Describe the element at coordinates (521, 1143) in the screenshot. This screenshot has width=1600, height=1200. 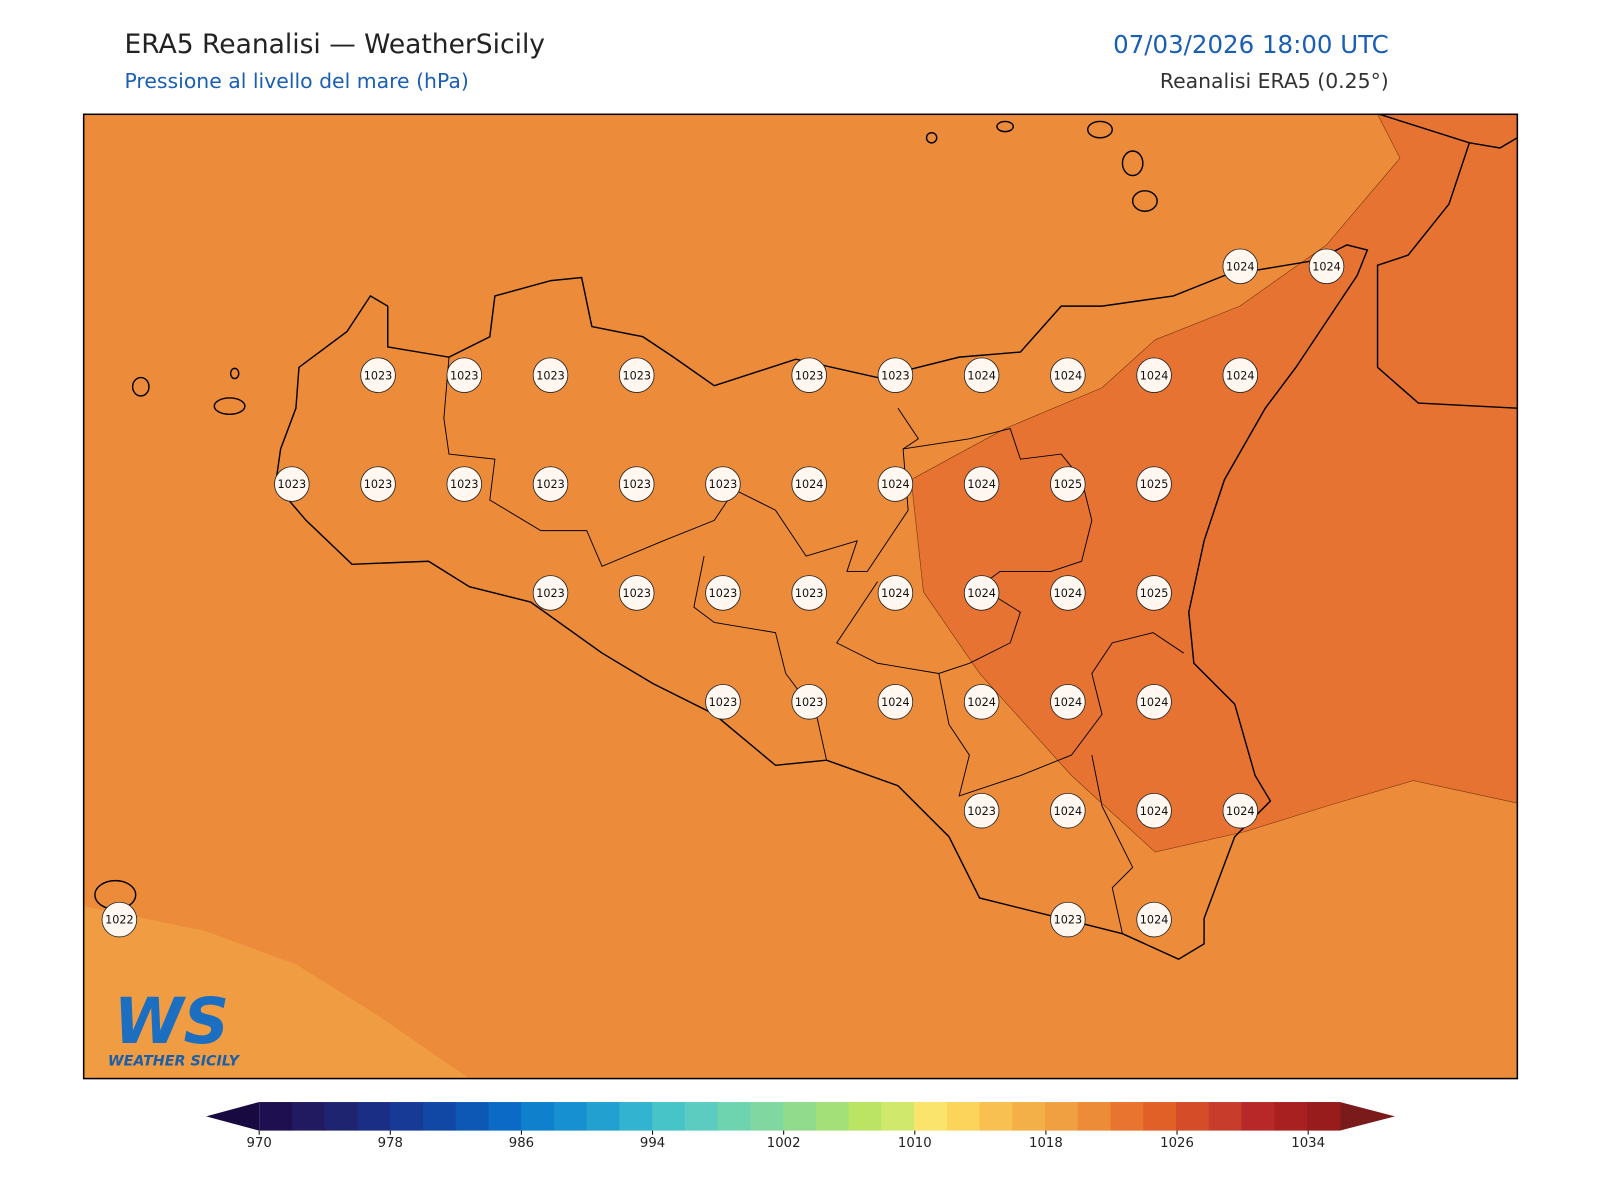
I see `colorbar-tick-label: 986` at that location.